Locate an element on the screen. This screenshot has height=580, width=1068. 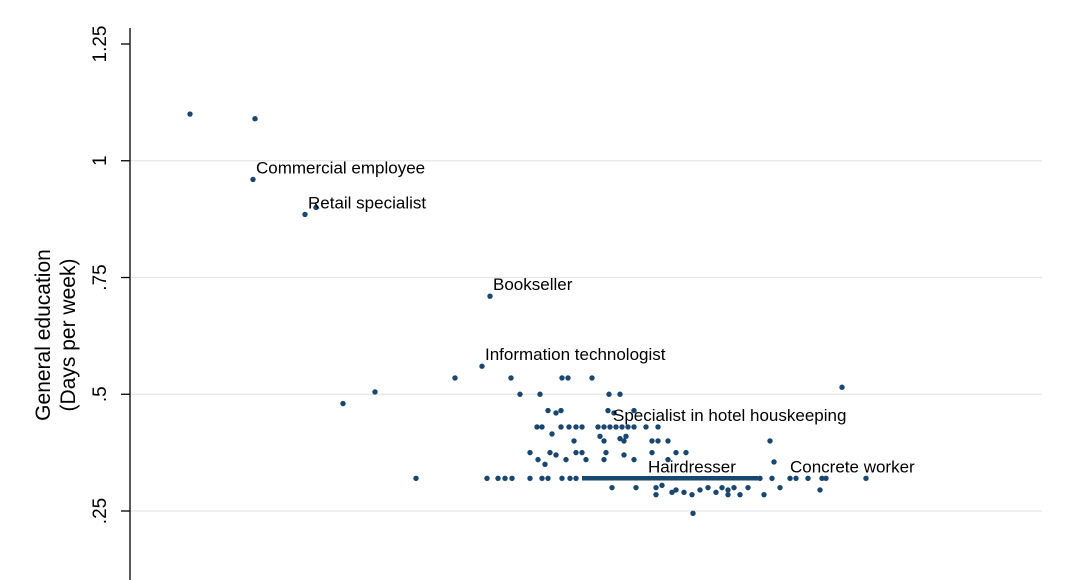
y-tick-label-2: .75 is located at coordinates (100, 277).